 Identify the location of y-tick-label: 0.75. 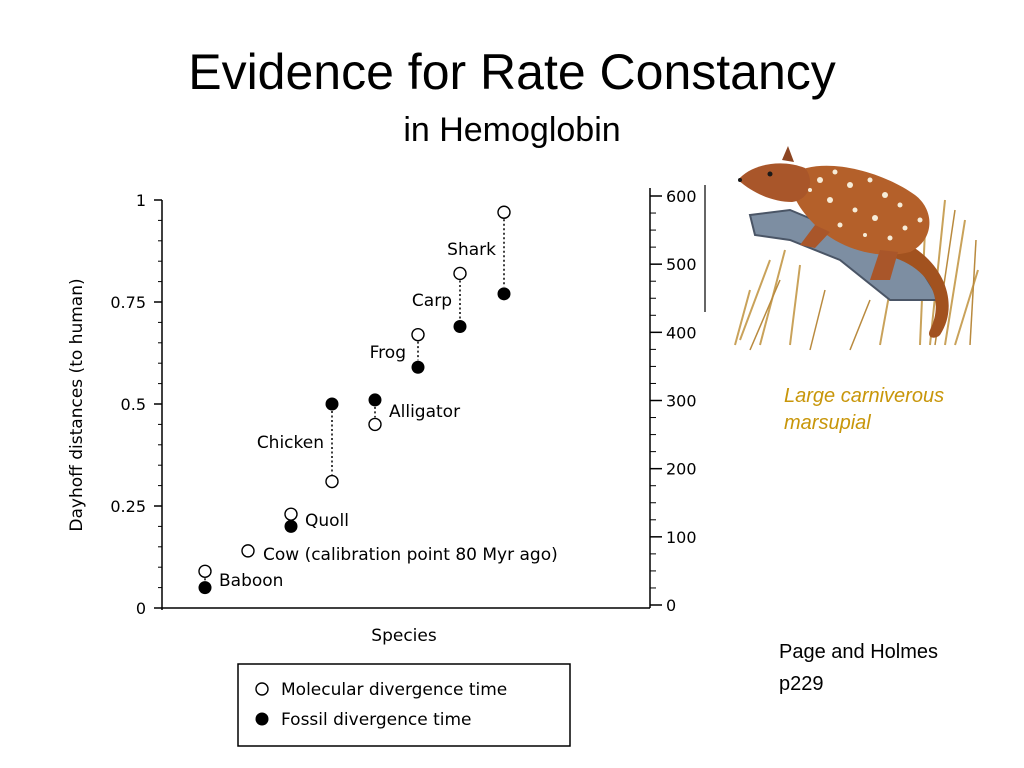
(128, 302).